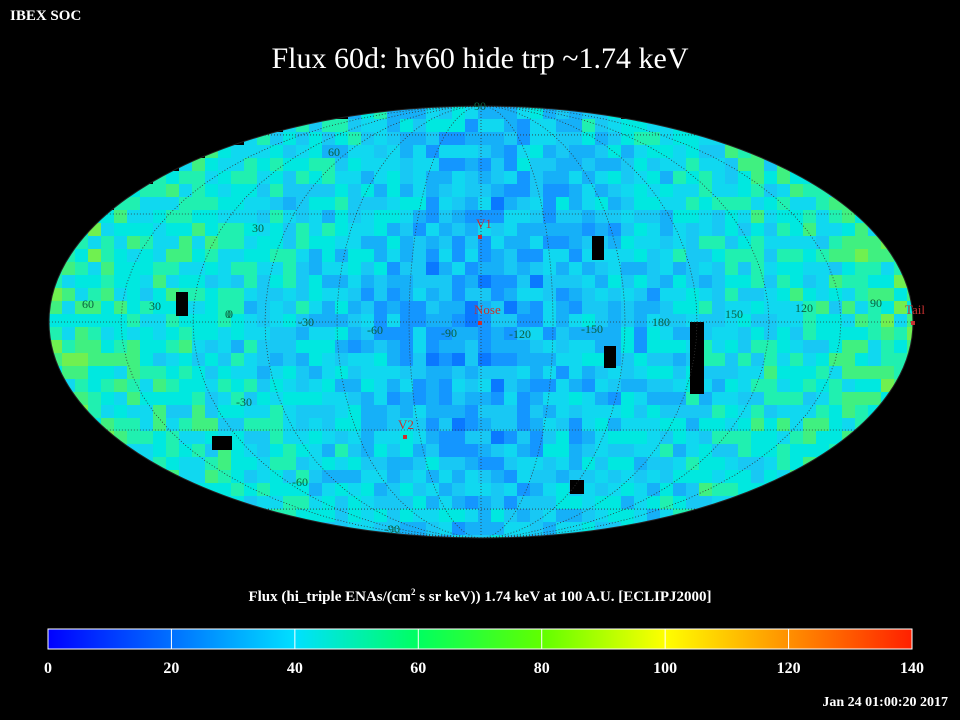 The image size is (960, 720). Describe the element at coordinates (88, 304) in the screenshot. I see `longitude-label: 60` at that location.